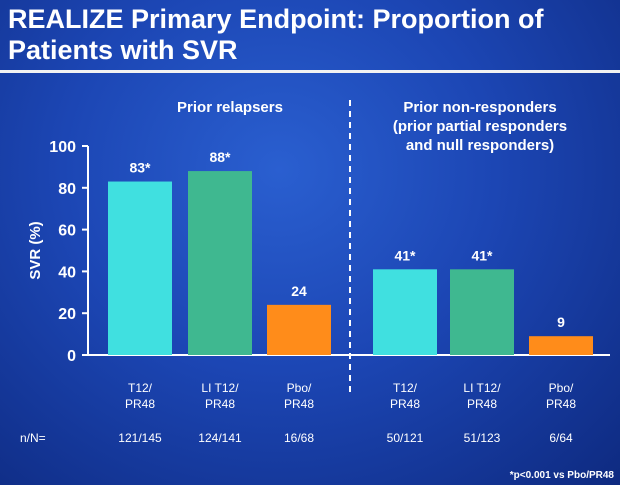 The width and height of the screenshot is (620, 485). I want to click on data-label: 24, so click(299, 291).